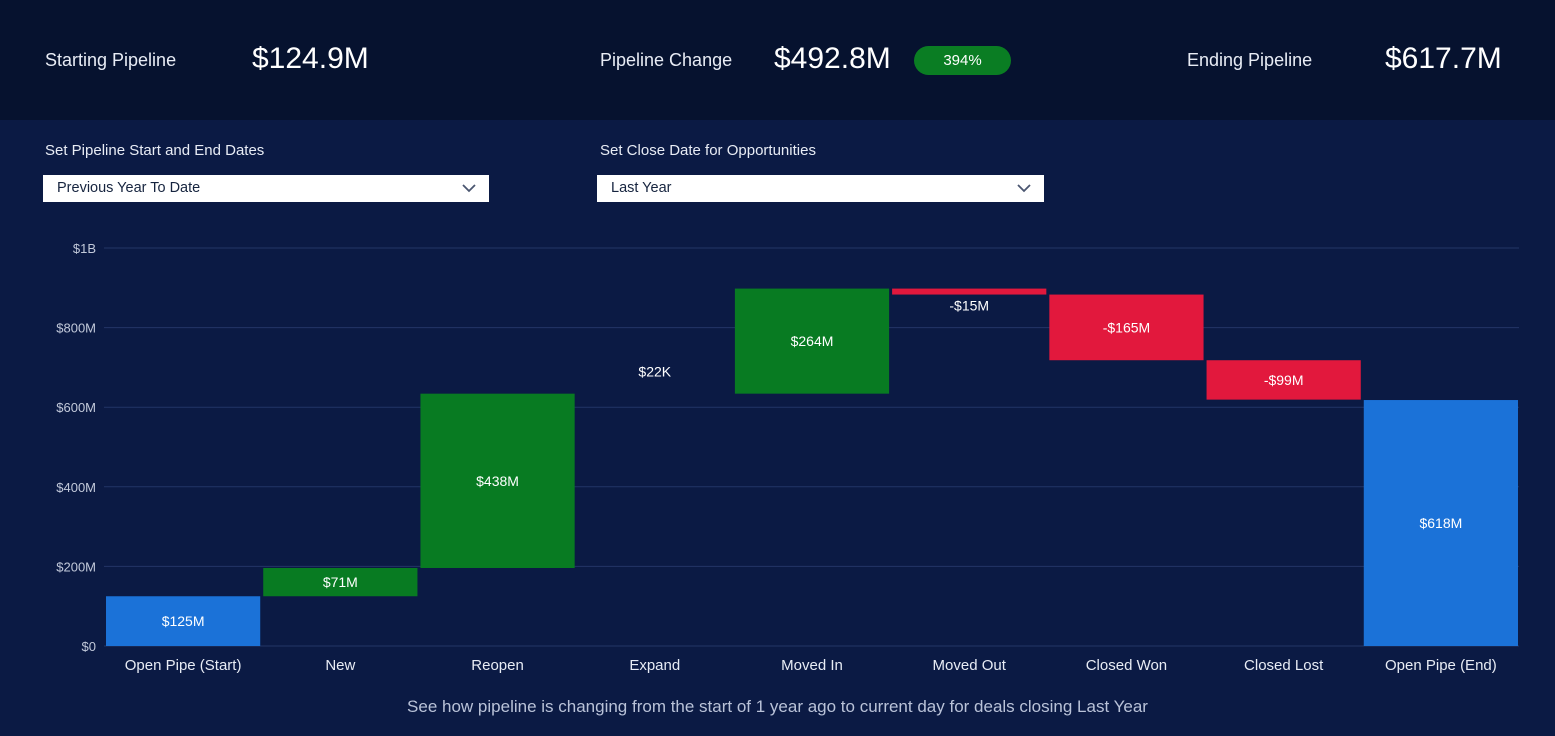 This screenshot has width=1555, height=736. Describe the element at coordinates (1126, 665) in the screenshot. I see `x-tick-label: Closed Won` at that location.